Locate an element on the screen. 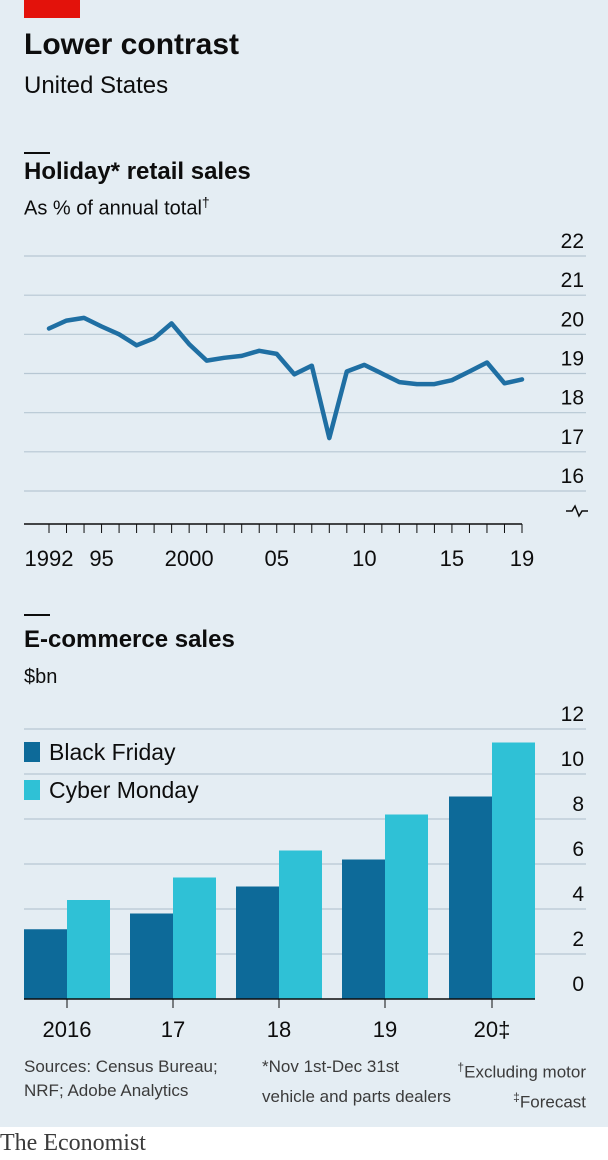 This screenshot has height=1160, width=608. dagger-mark: † is located at coordinates (205, 202).